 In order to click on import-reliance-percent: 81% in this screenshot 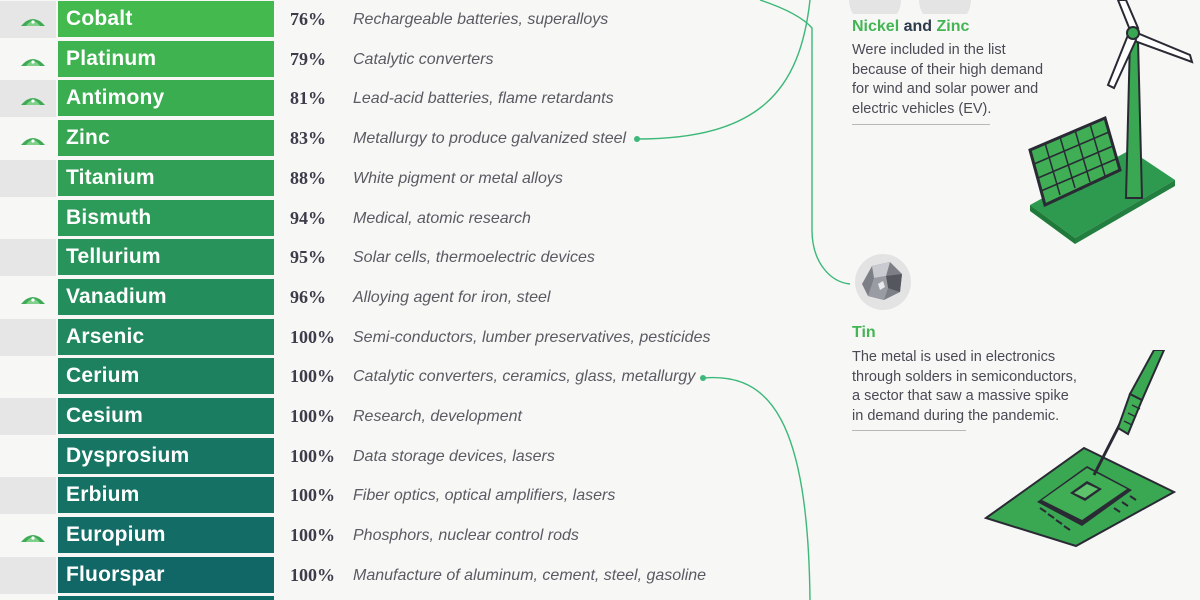, I will do `click(308, 98)`.